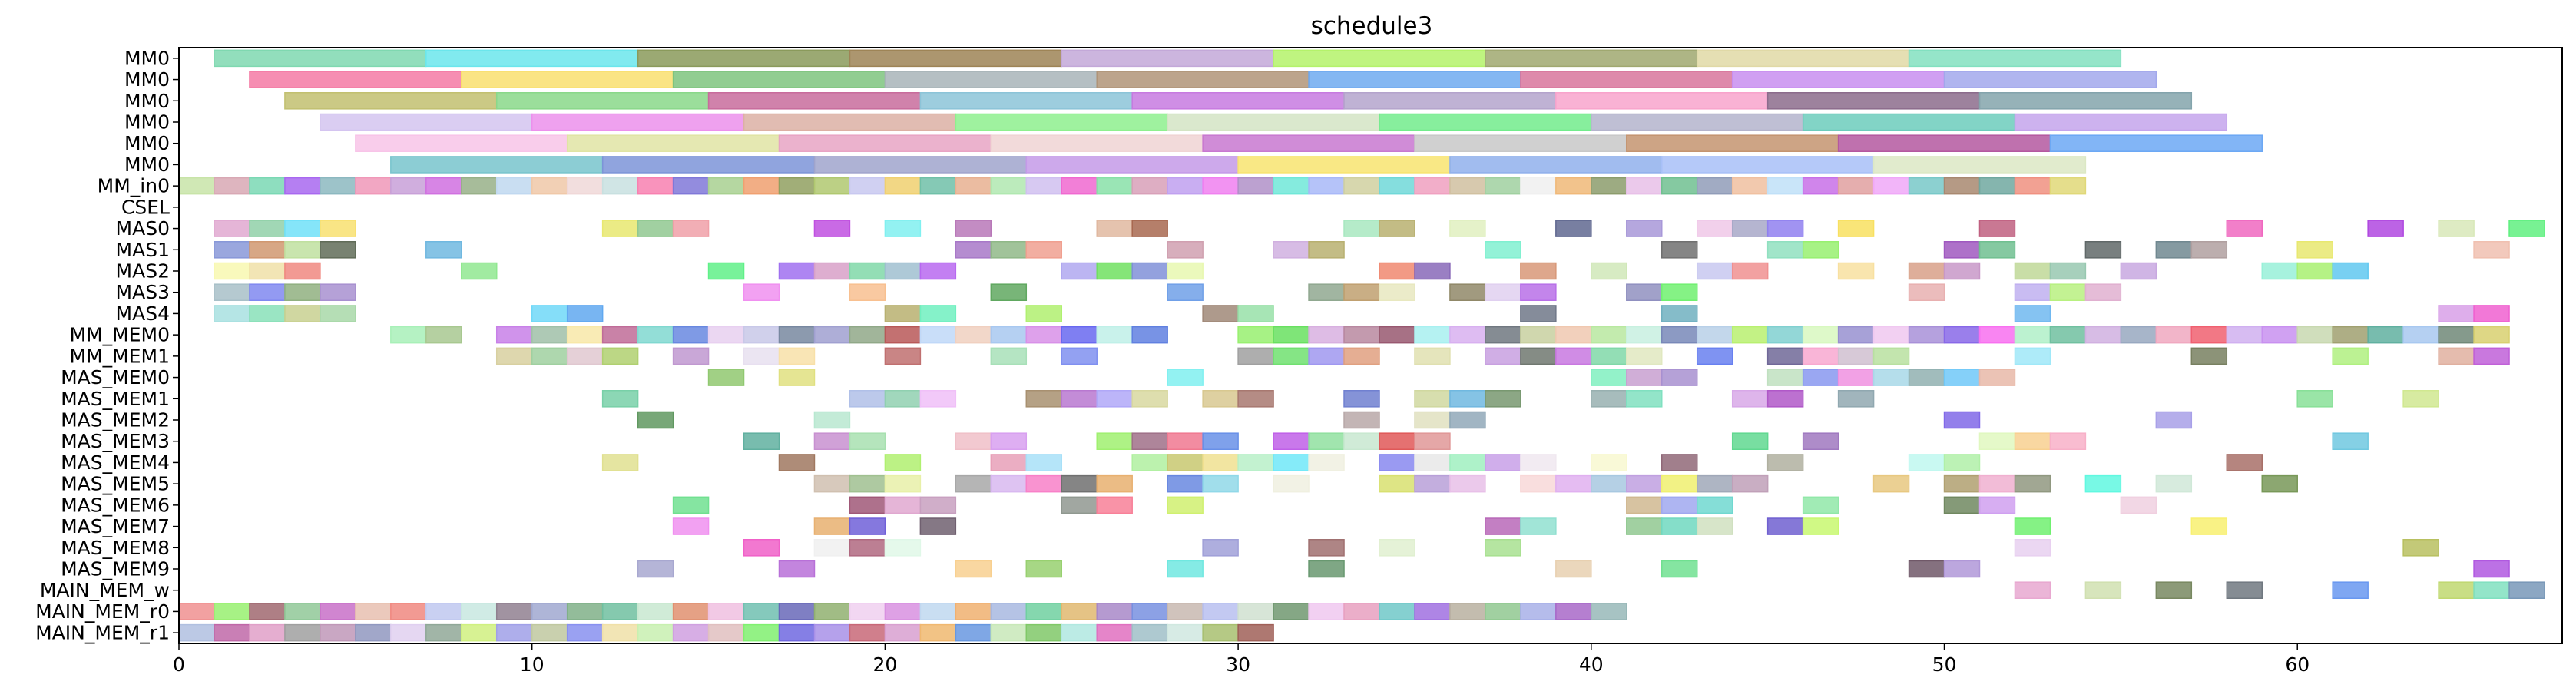 This screenshot has height=691, width=2576. Describe the element at coordinates (147, 165) in the screenshot. I see `y-tick-label: MM0` at that location.